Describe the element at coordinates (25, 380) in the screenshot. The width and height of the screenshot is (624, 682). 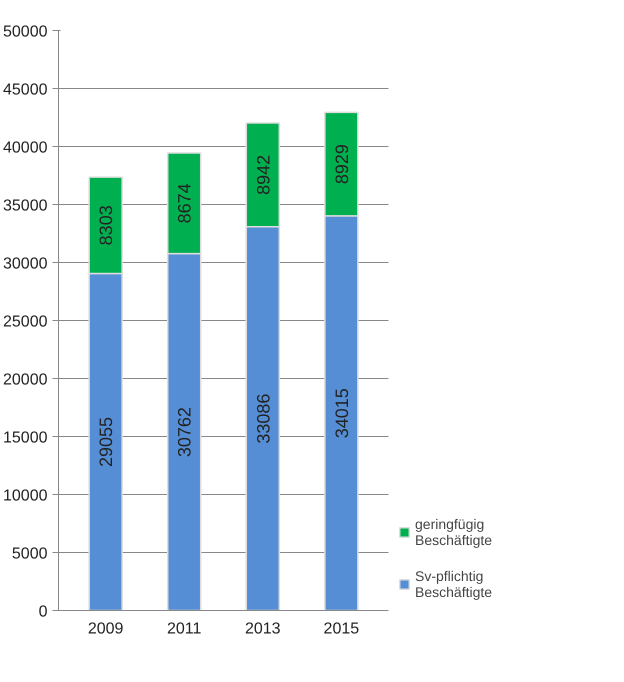
I see `y-tick-label: 20000` at that location.